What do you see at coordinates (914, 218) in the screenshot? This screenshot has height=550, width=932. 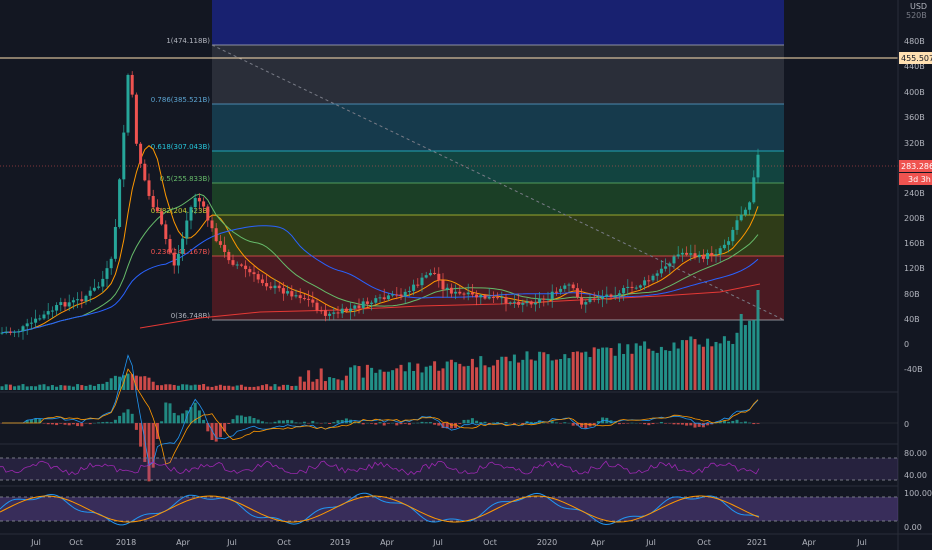 I see `price-tick: 200B` at bounding box center [914, 218].